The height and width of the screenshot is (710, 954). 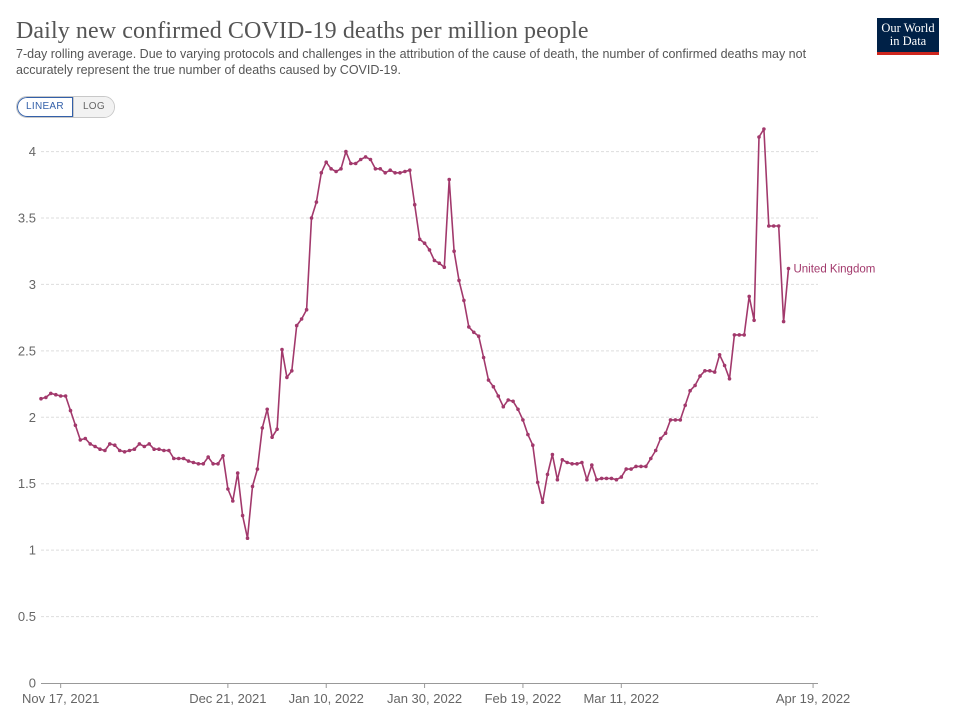 What do you see at coordinates (45, 107) in the screenshot?
I see `linear-scale-button: LINEAR` at bounding box center [45, 107].